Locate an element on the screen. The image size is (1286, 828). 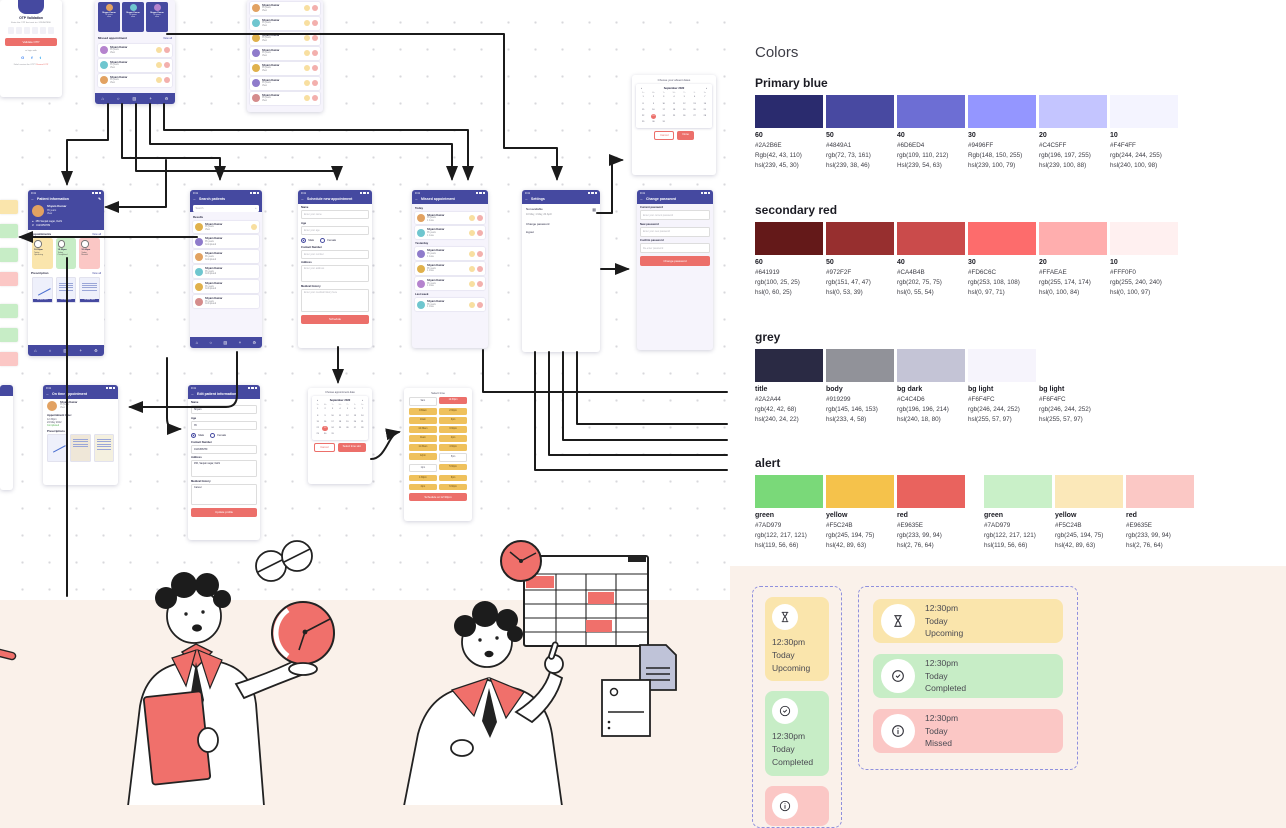
time-slot-chip: 5:30pm is located at coordinates (453, 467).